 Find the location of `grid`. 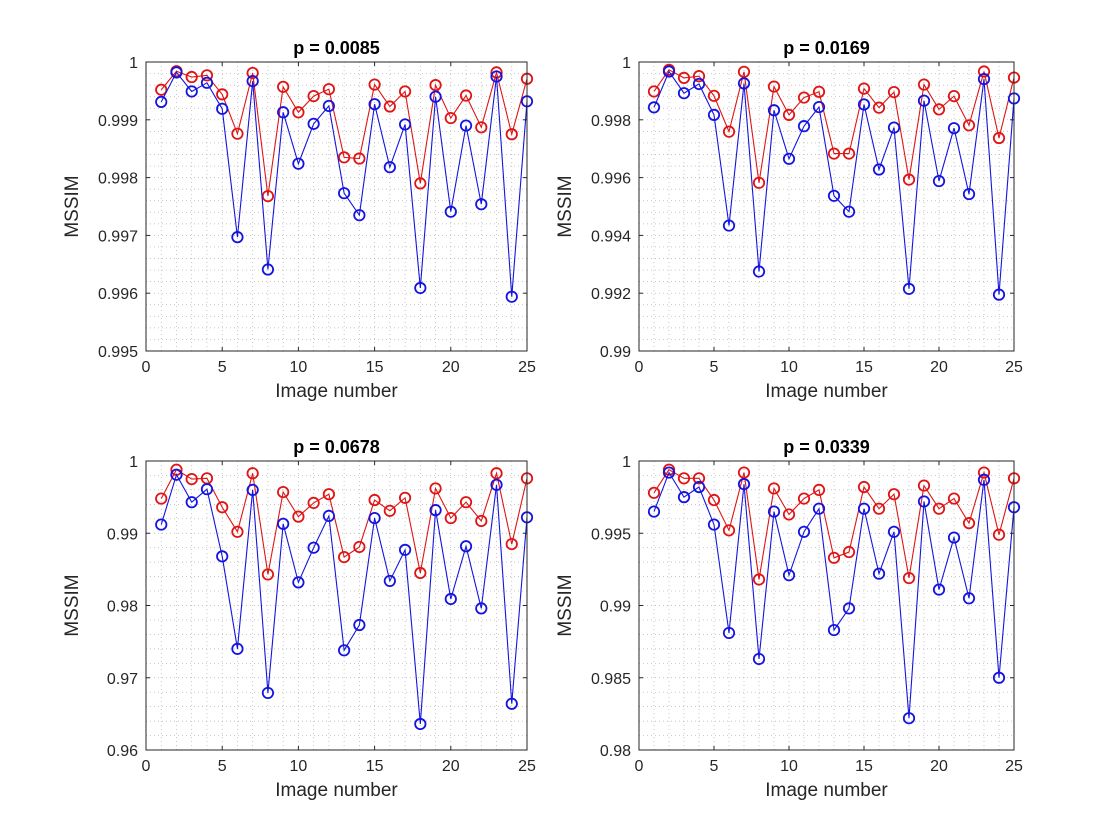

grid is located at coordinates (826, 605).